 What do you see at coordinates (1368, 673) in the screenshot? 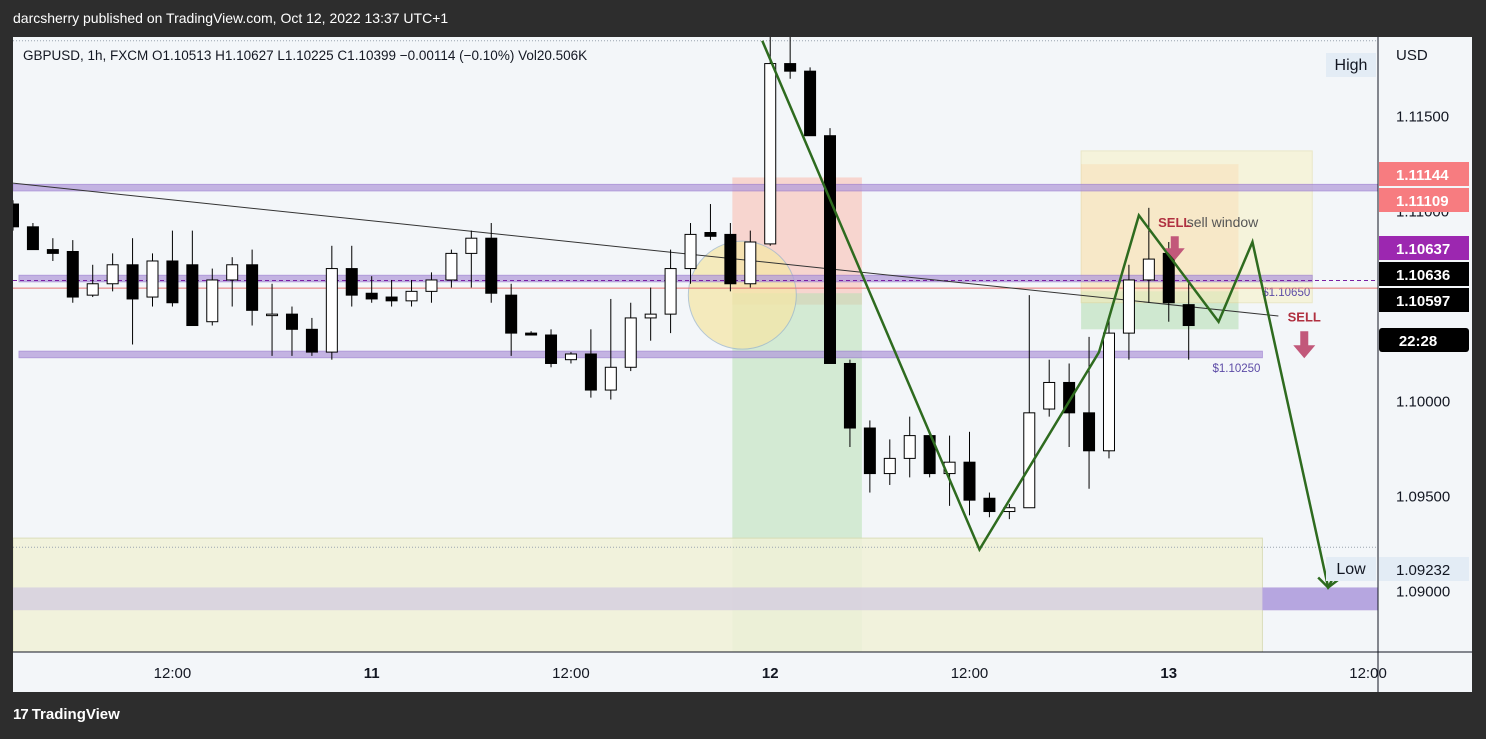
I see `time-tick-6: 12:00` at bounding box center [1368, 673].